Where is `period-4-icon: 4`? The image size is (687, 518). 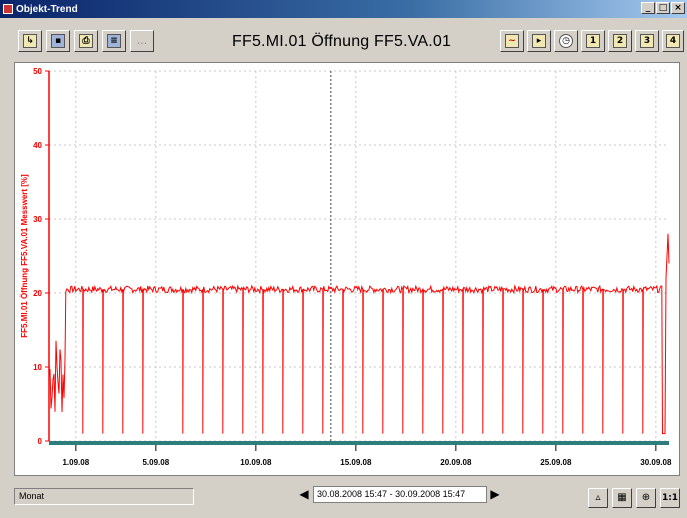 period-4-icon: 4 is located at coordinates (673, 41).